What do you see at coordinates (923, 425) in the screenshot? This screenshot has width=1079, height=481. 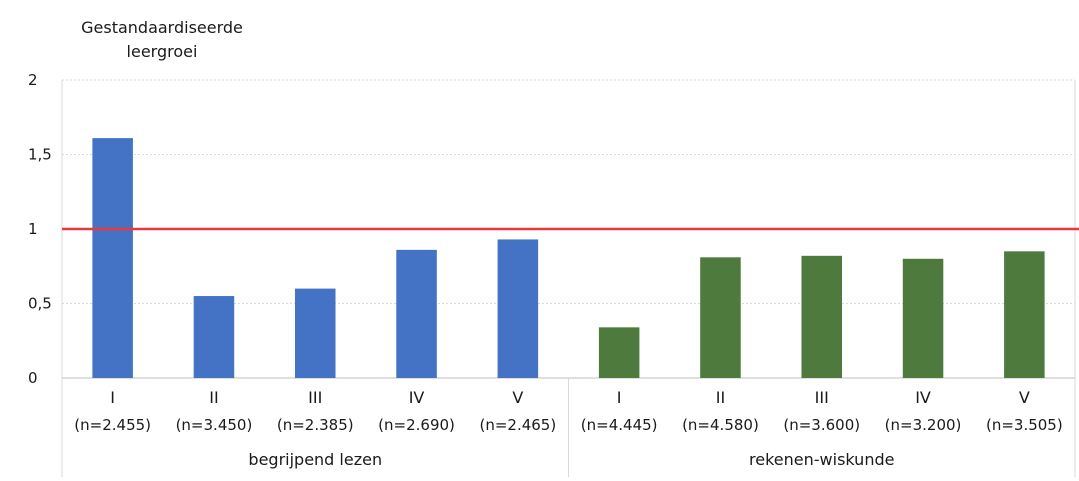 I see `n-label: (n=3.200)` at bounding box center [923, 425].